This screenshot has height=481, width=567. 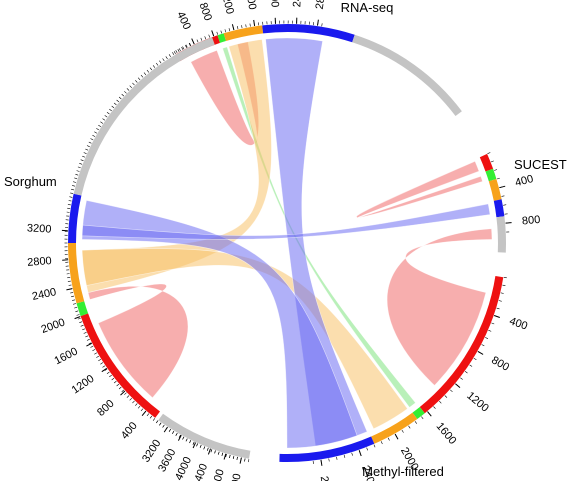 I want to click on tick-label-rnaseq: 2000, so click(x=273, y=4).